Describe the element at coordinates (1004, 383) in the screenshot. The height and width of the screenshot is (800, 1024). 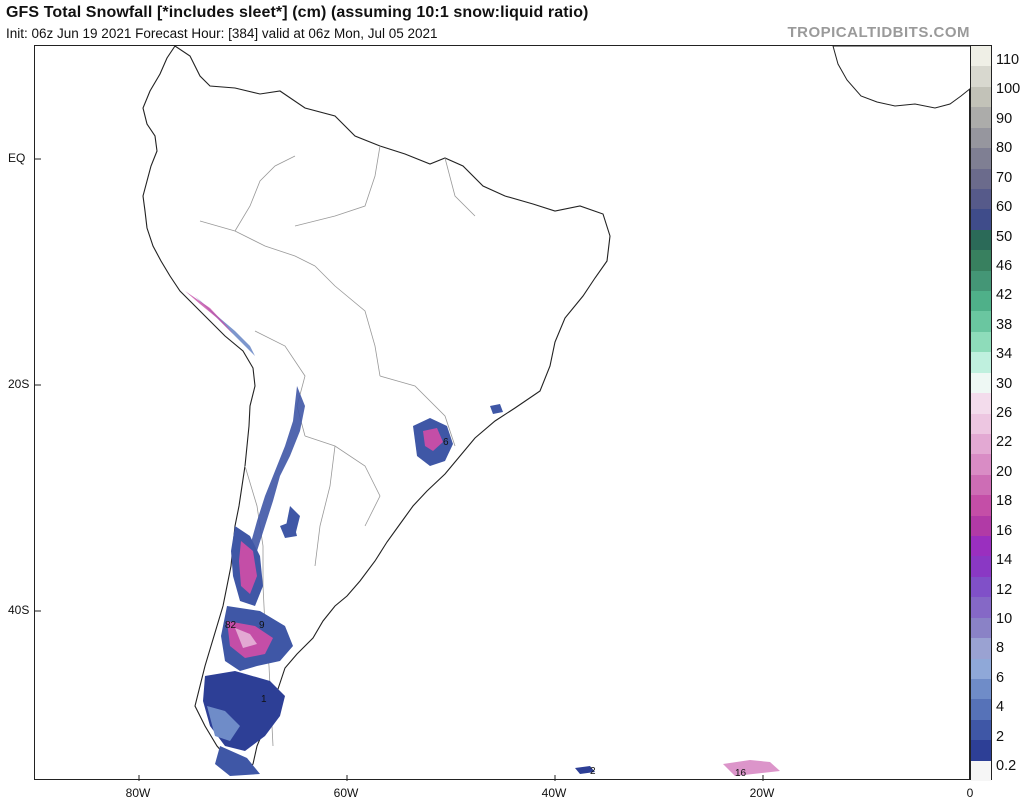
I see `colorbar-label: 30` at that location.